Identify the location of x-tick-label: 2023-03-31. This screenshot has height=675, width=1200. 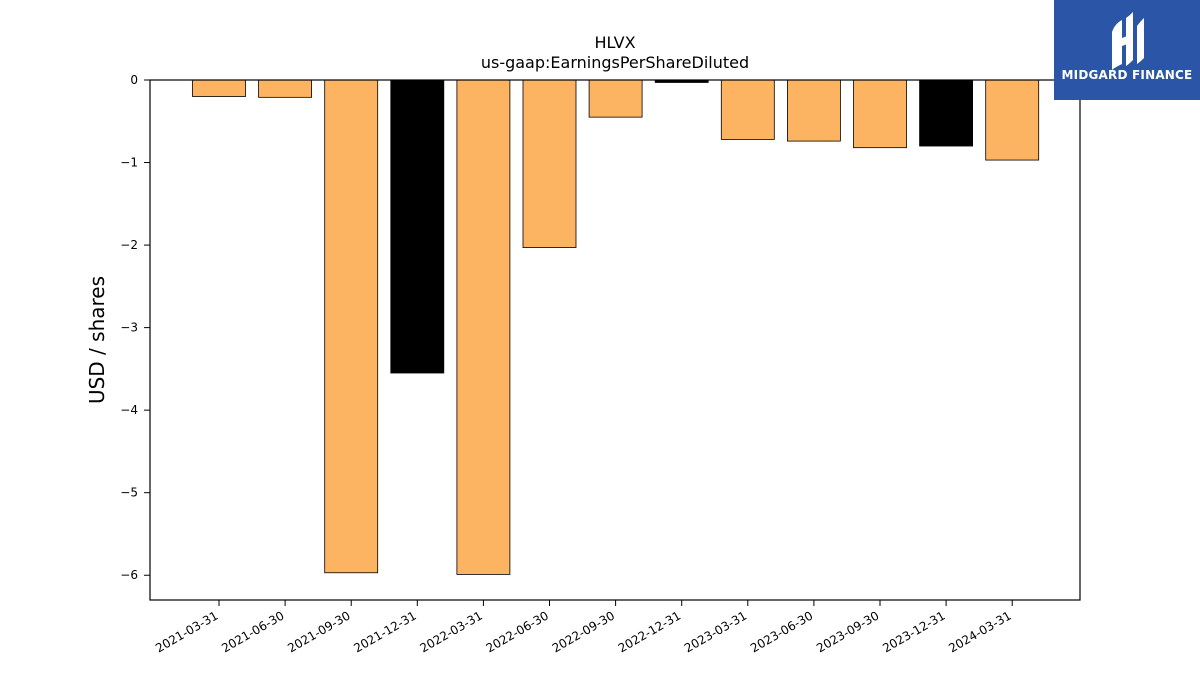
(715, 631).